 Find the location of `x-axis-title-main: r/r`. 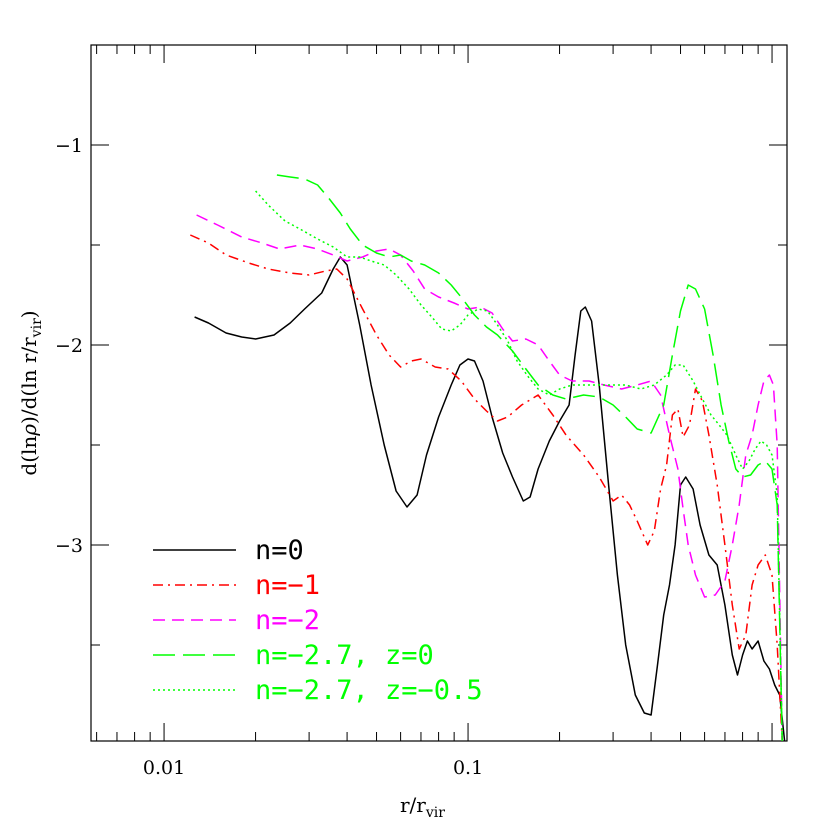

x-axis-title-main: r/r is located at coordinates (413, 805).